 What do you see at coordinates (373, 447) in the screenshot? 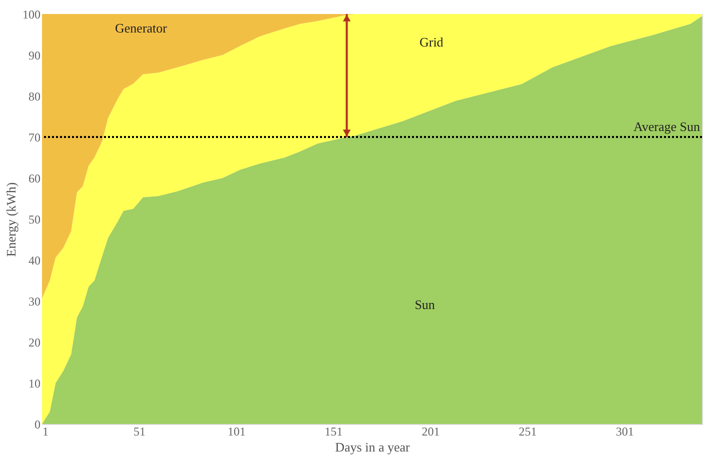
I see `x-axis-title: Days in a year` at bounding box center [373, 447].